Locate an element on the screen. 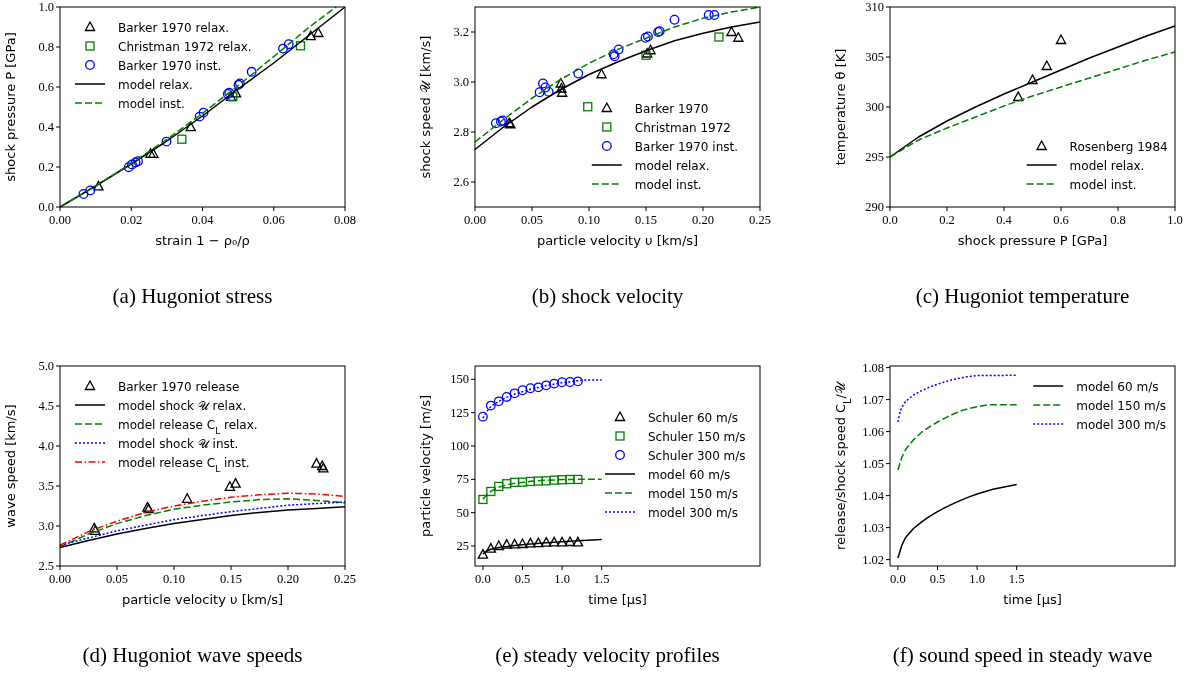 Image resolution: width=1190 pixels, height=677 pixels. y-axis-title: wave speed [km/s] is located at coordinates (10, 466).